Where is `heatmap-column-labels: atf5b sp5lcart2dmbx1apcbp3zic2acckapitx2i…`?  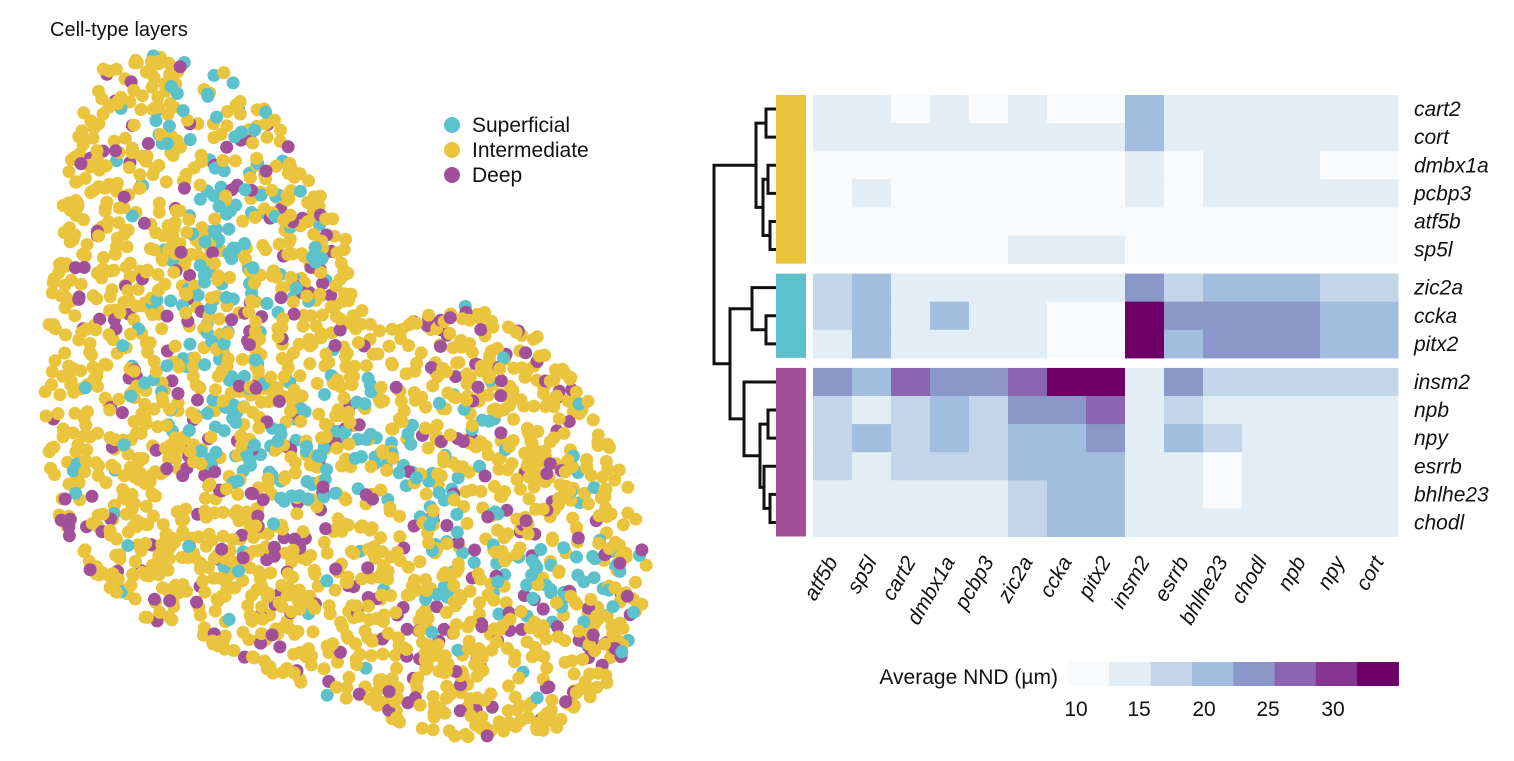
heatmap-column-labels: atf5b sp5lcart2dmbx1apcbp3zic2acckapitx2i… is located at coordinates (1095, 590).